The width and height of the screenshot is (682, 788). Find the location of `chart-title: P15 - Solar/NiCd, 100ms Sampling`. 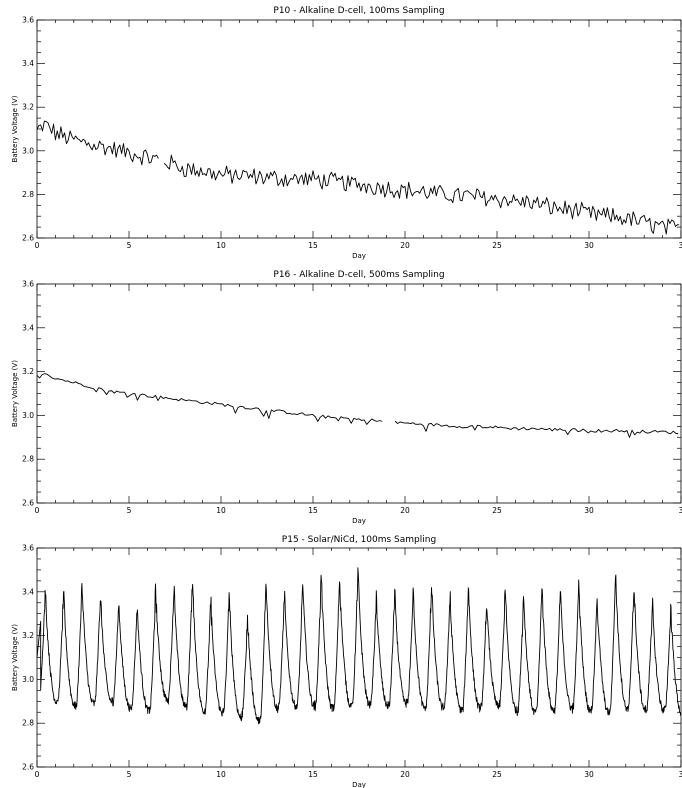

chart-title: P15 - Solar/NiCd, 100ms Sampling is located at coordinates (359, 540).